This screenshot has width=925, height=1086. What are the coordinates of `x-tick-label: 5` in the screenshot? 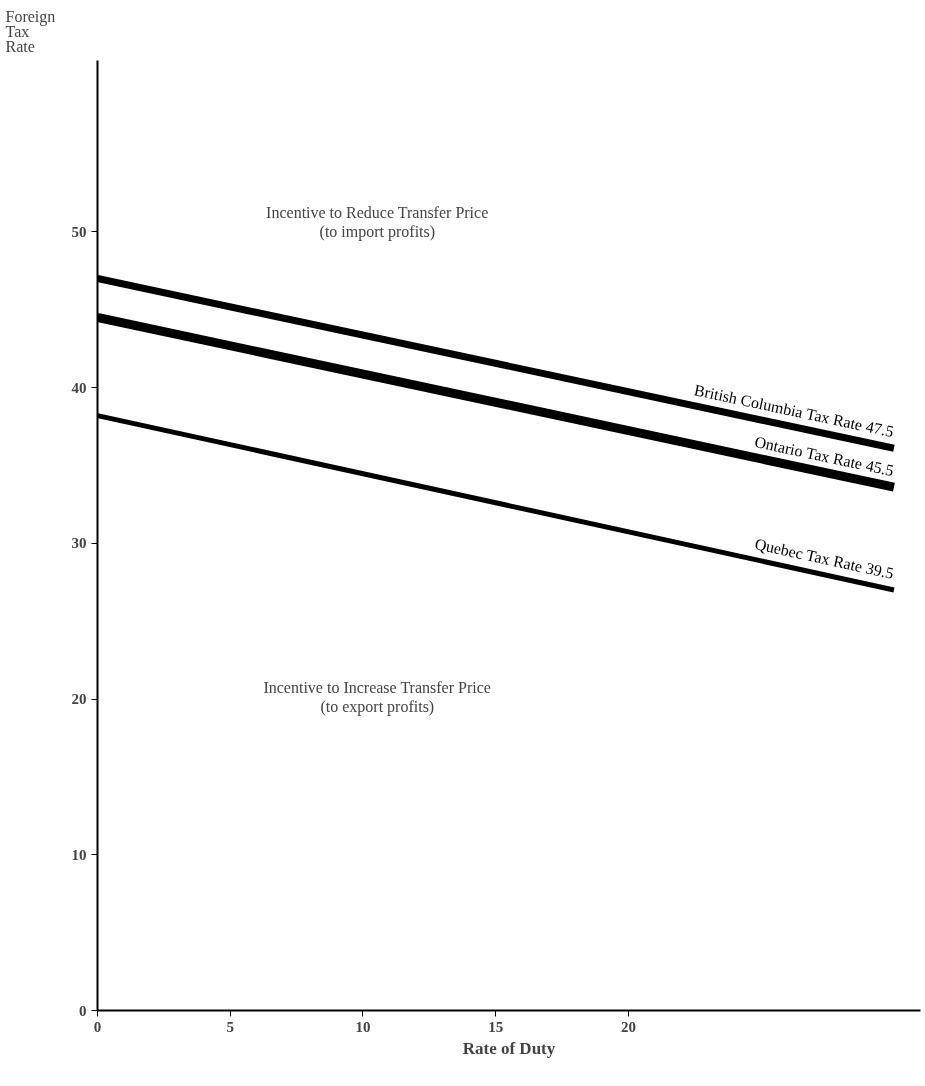 It's located at (230, 1026).